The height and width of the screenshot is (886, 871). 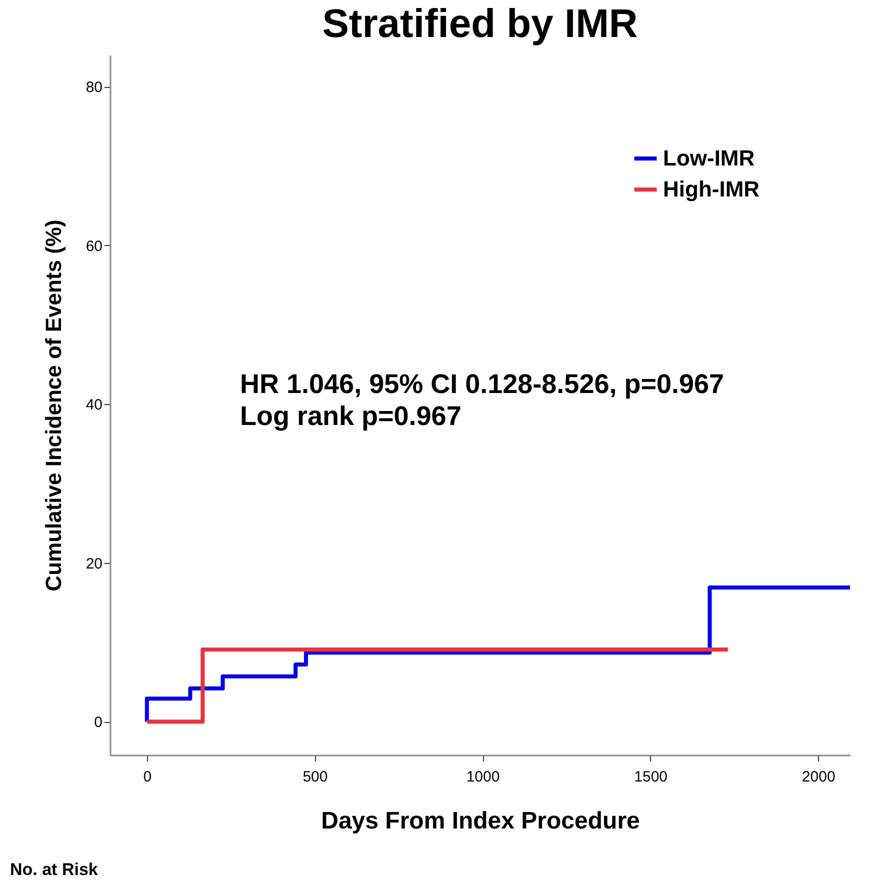 I want to click on y-tick-label: 40, so click(x=94, y=405).